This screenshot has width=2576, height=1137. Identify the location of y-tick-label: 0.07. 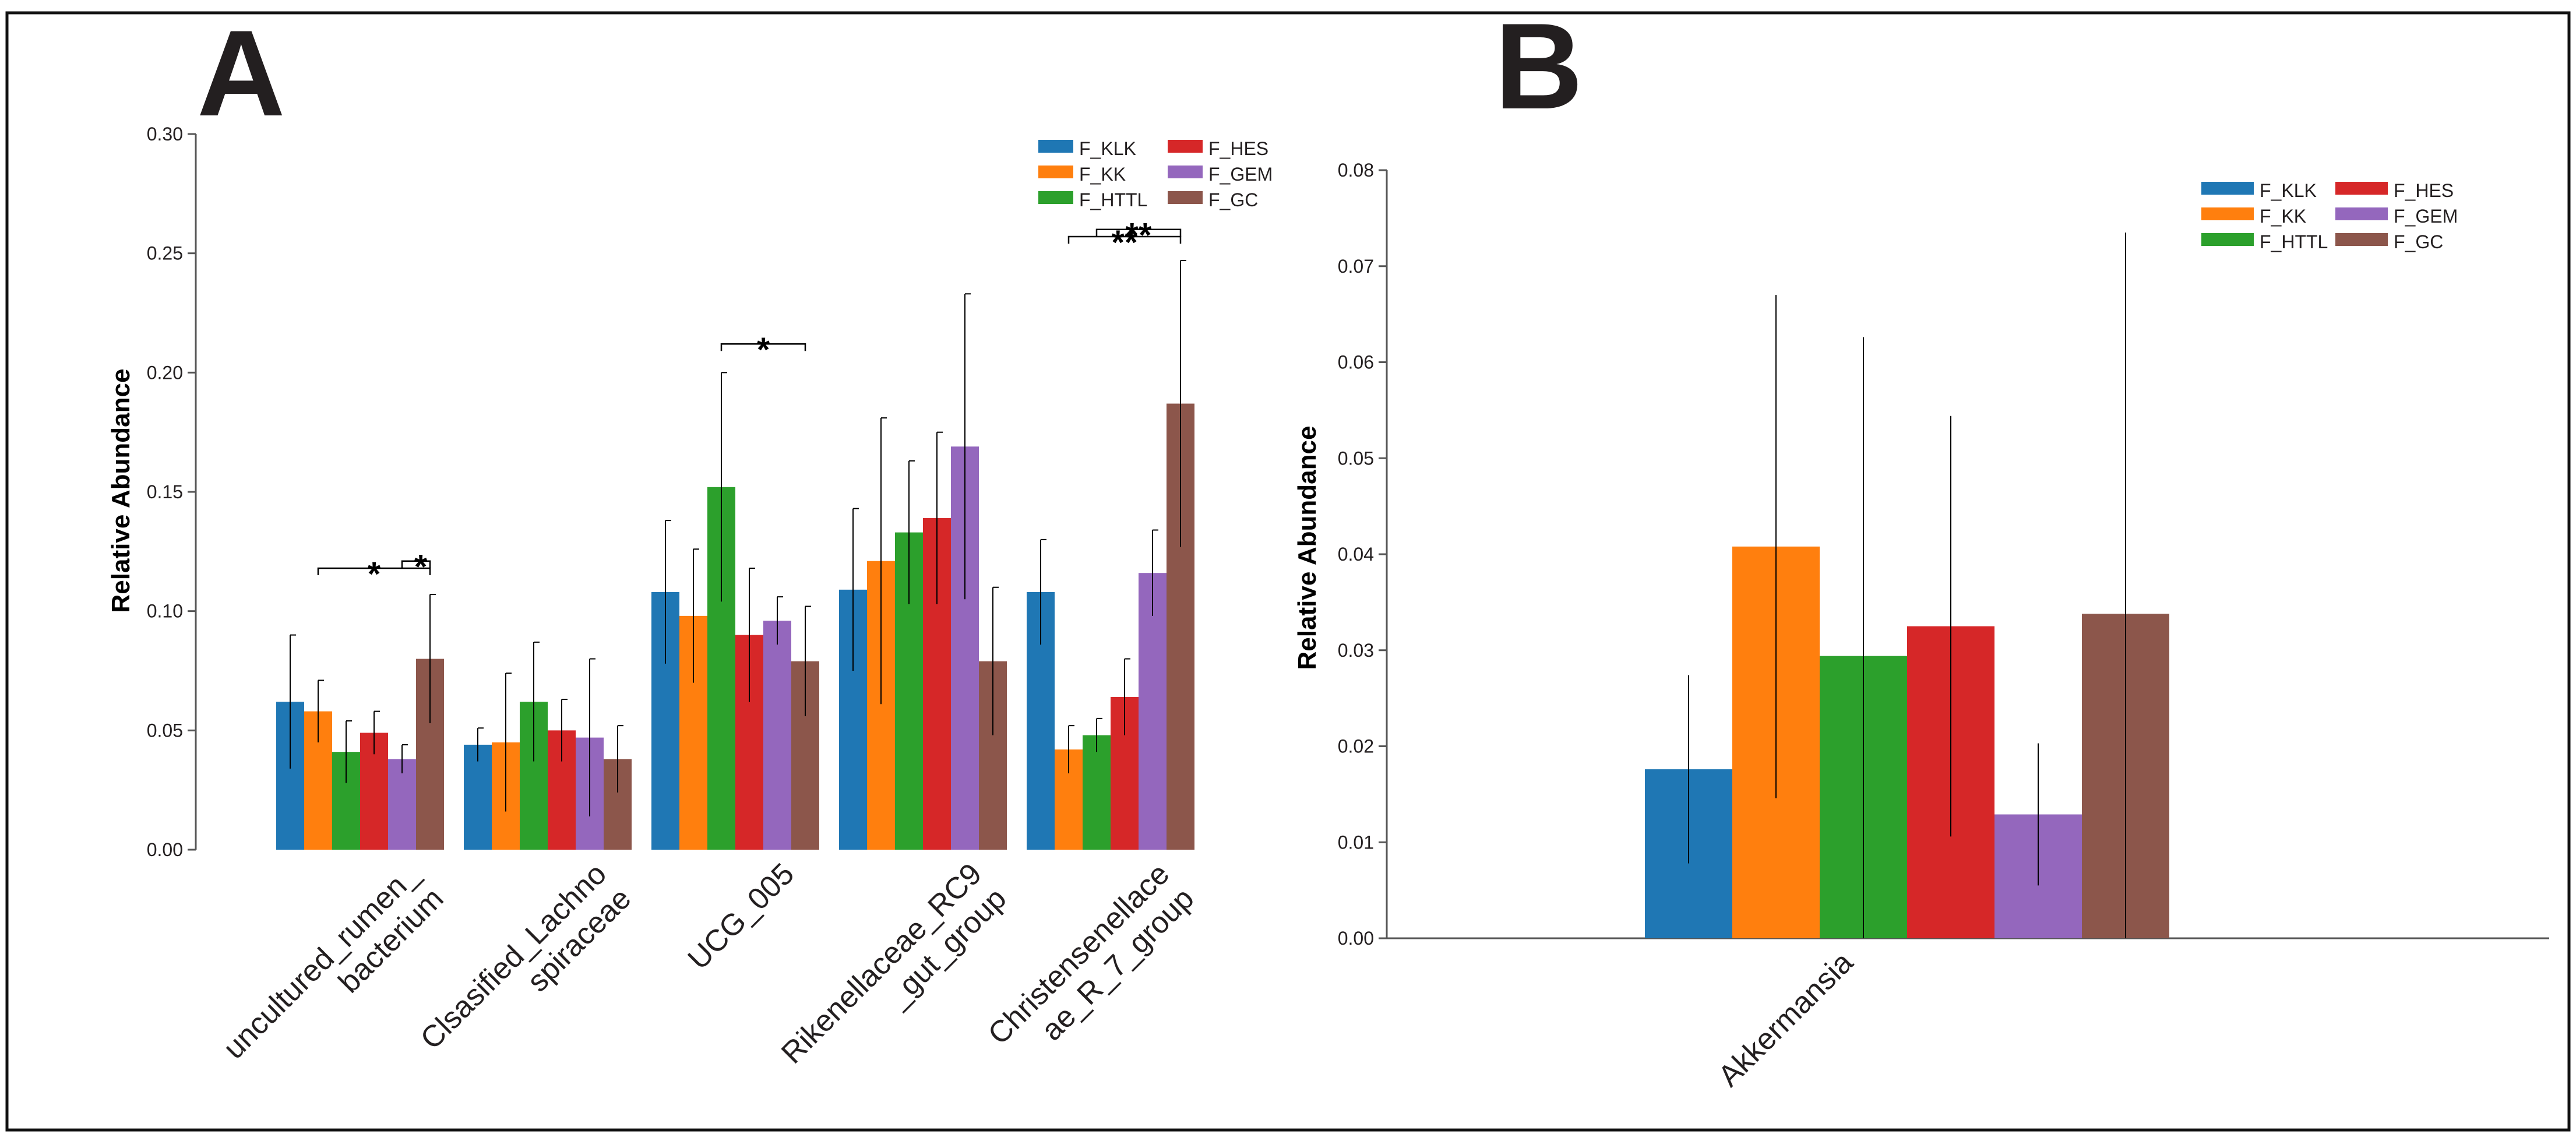
(1356, 266).